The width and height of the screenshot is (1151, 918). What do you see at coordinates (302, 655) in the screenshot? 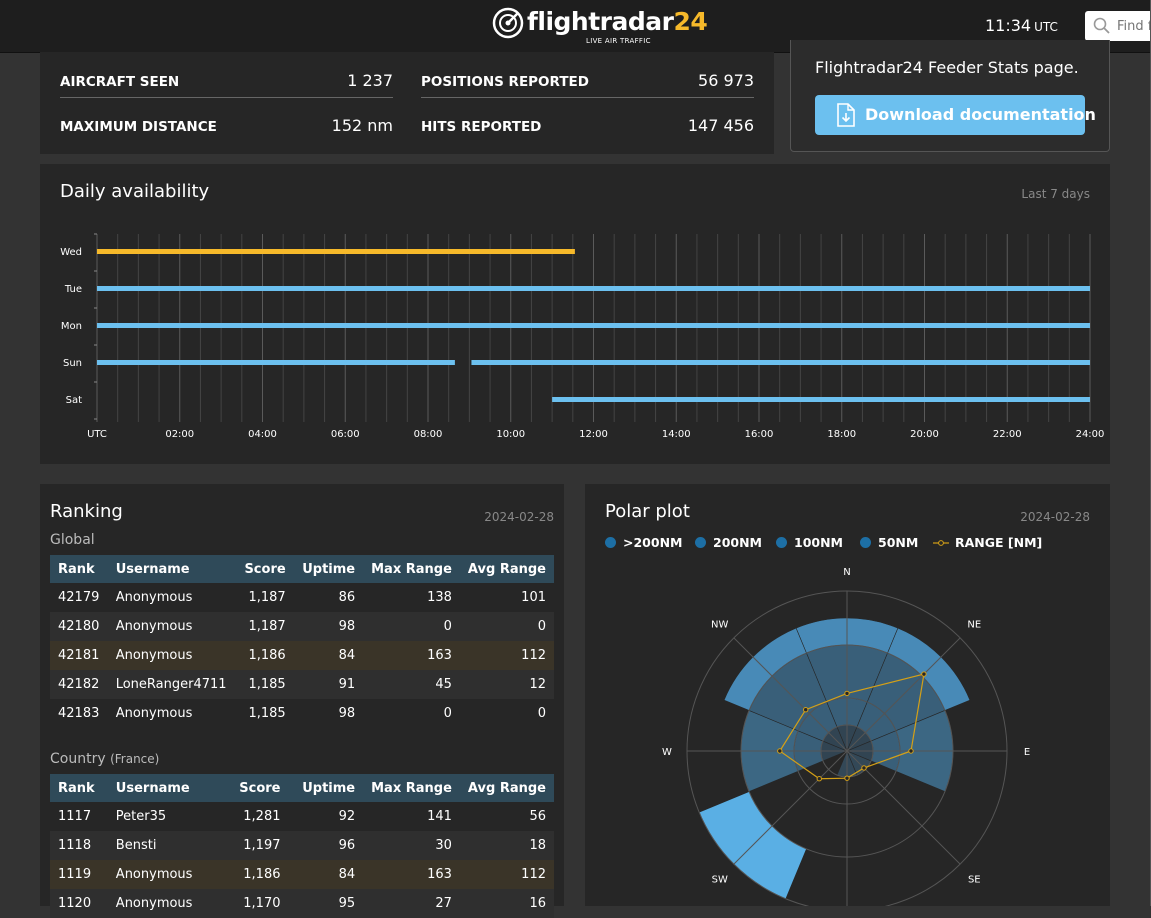
I see `table-row: 42181 Anonymous 1,186 84 163 112` at bounding box center [302, 655].